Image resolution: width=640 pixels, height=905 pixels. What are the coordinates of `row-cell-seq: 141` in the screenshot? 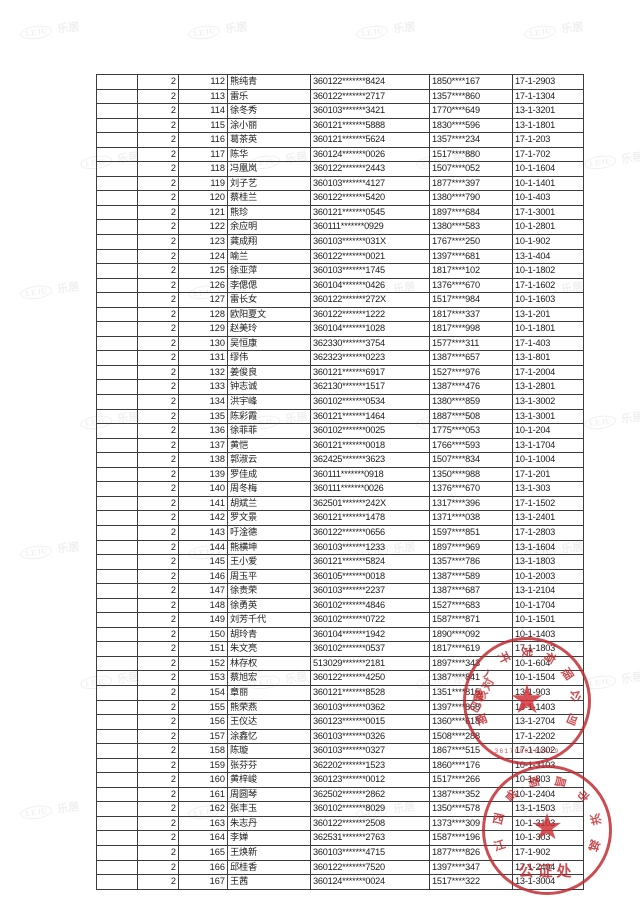 It's located at (203, 503).